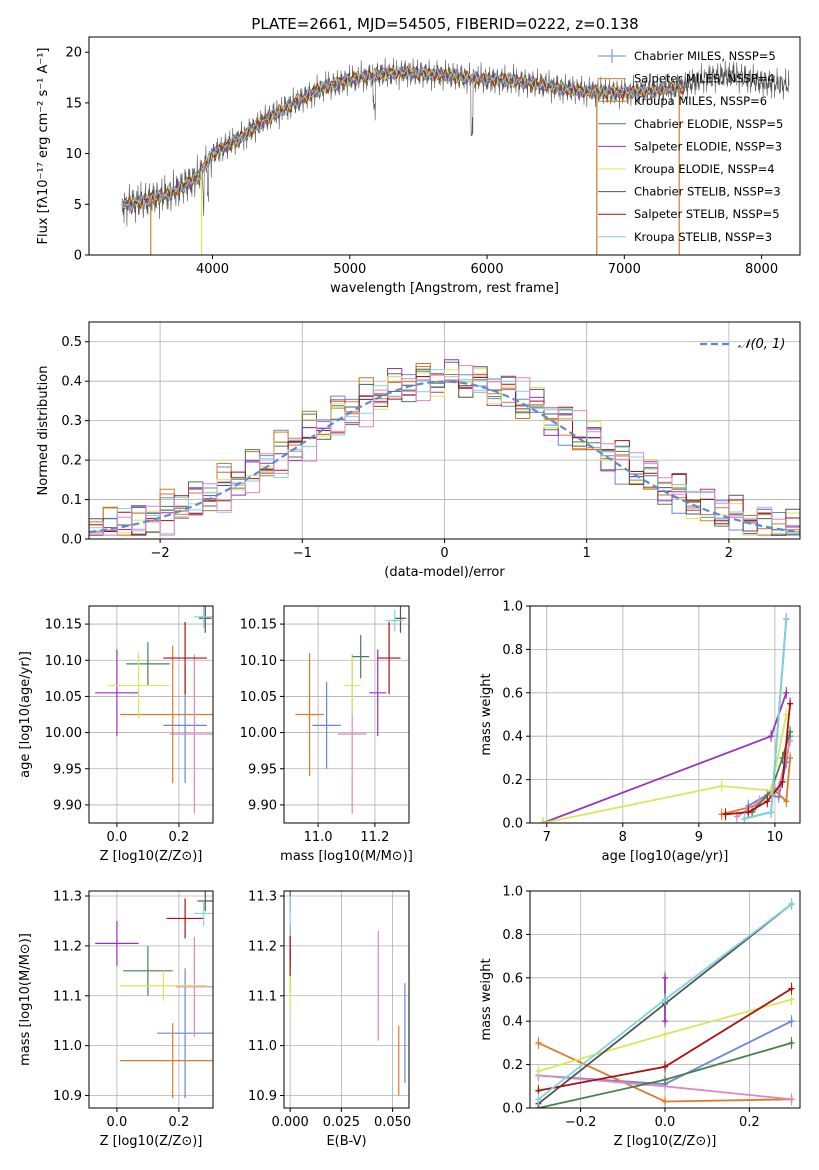  I want to click on legend-entry: 𝒩(0, 1), so click(761, 344).